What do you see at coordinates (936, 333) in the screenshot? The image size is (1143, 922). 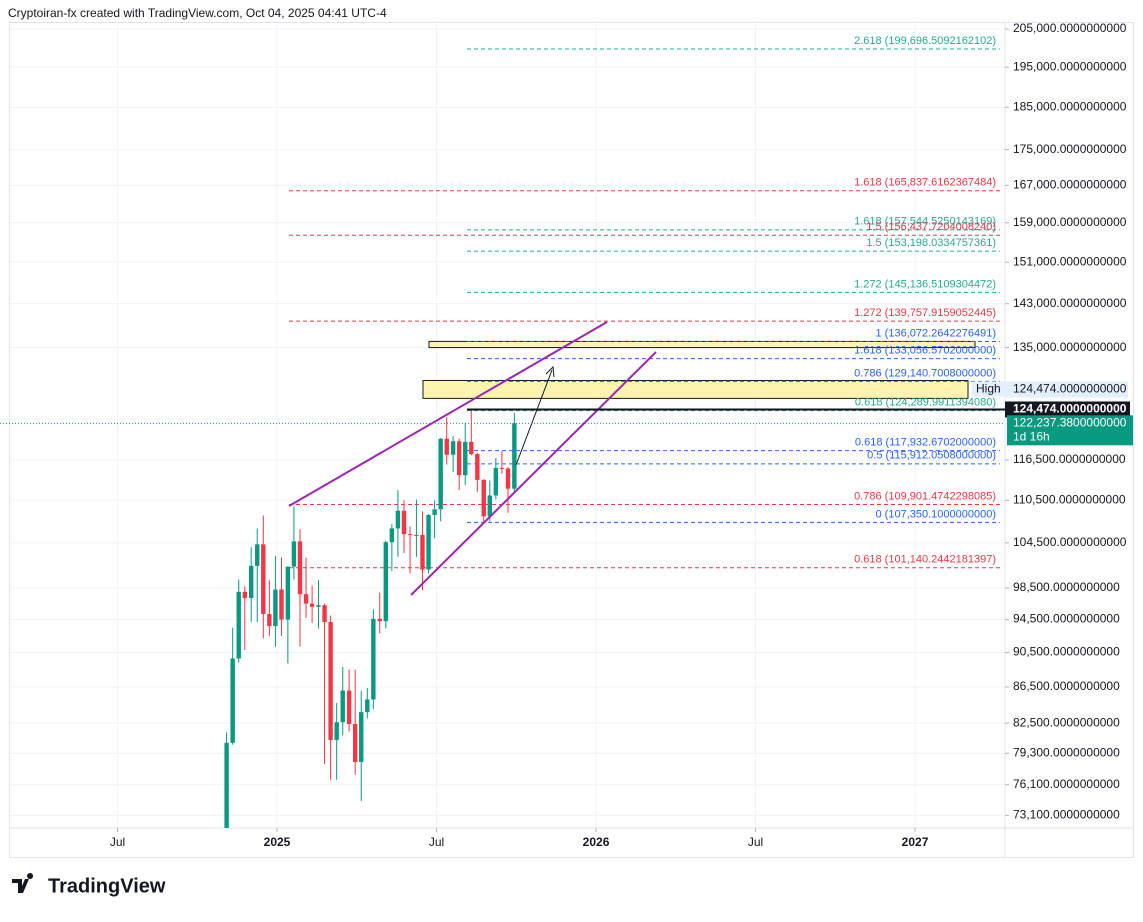 I see `fib-label: 1 (136,072.2642276491)` at bounding box center [936, 333].